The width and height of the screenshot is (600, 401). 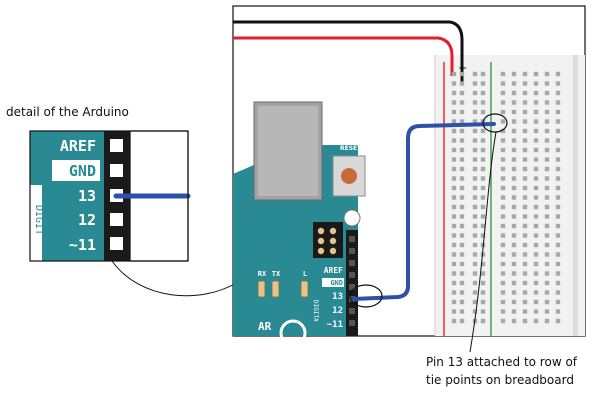 I want to click on annotation-line-2: tie points on breadboard, so click(x=500, y=380).